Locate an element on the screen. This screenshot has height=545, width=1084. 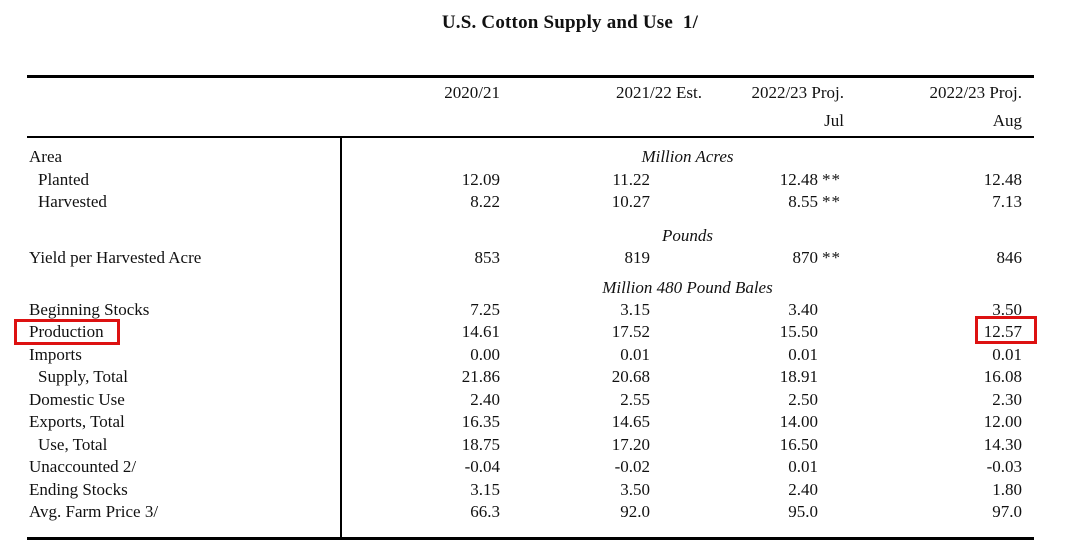
header-row-months: Jul Aug is located at coordinates (530, 121).